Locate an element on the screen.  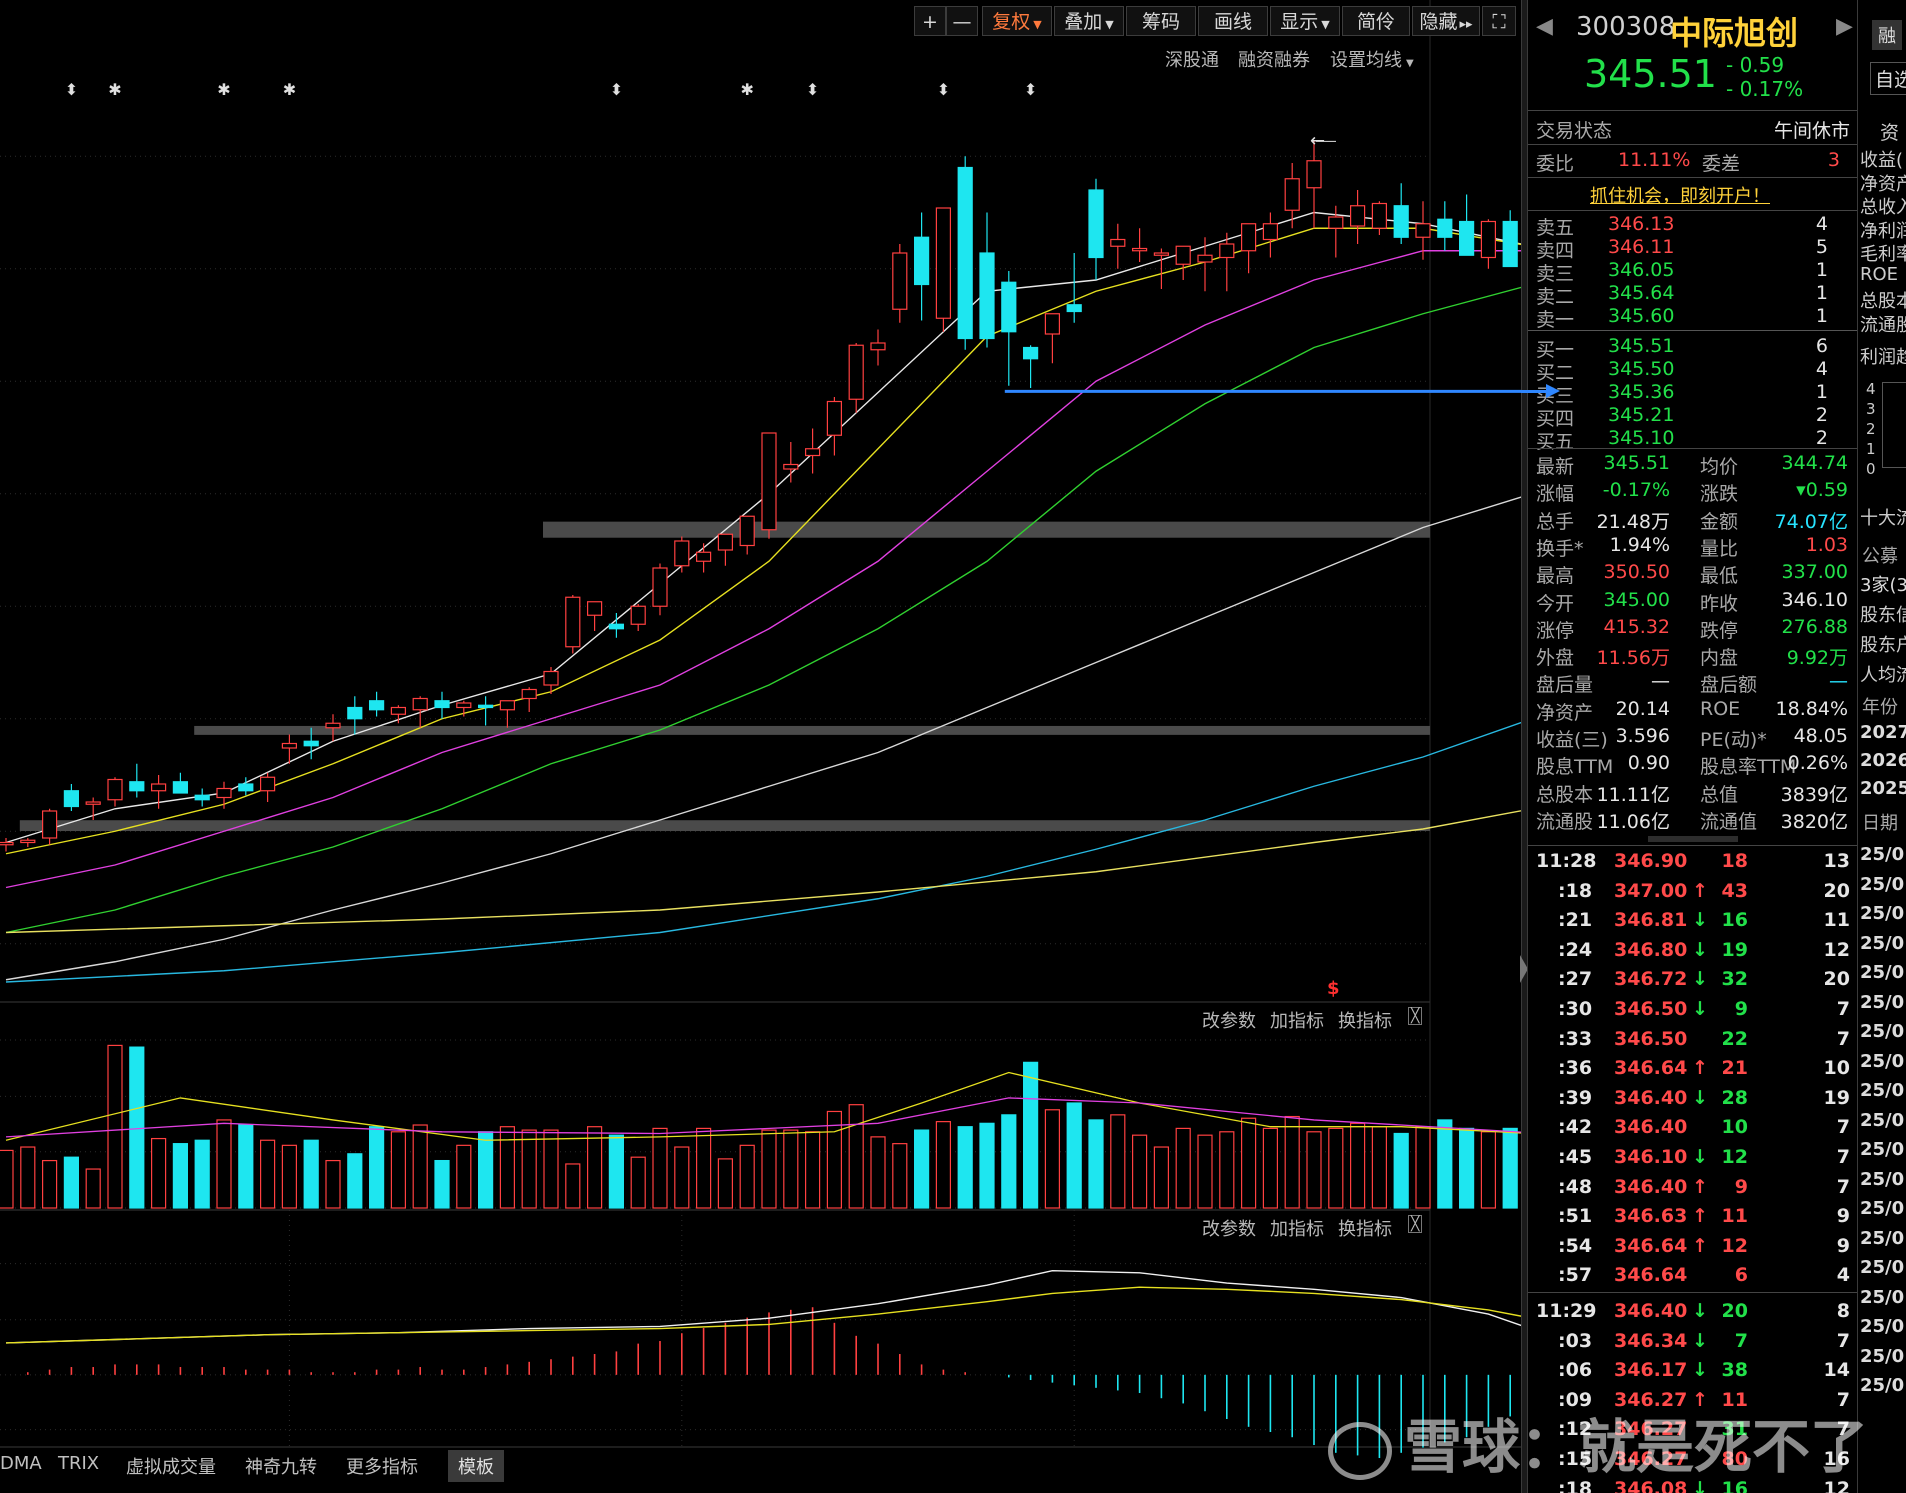
fundamental-item: 净利润 is located at coordinates (1883, 231).